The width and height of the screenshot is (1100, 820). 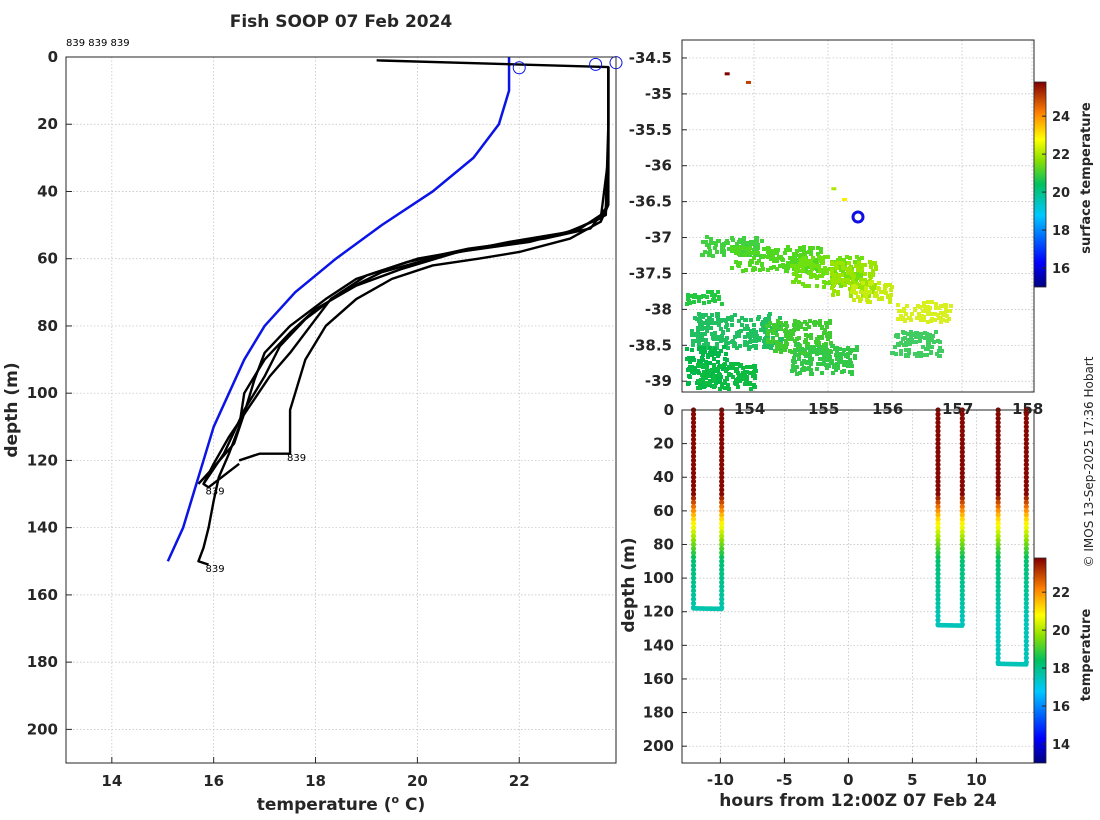 I want to click on section-ytick-label: 180, so click(x=658, y=713).